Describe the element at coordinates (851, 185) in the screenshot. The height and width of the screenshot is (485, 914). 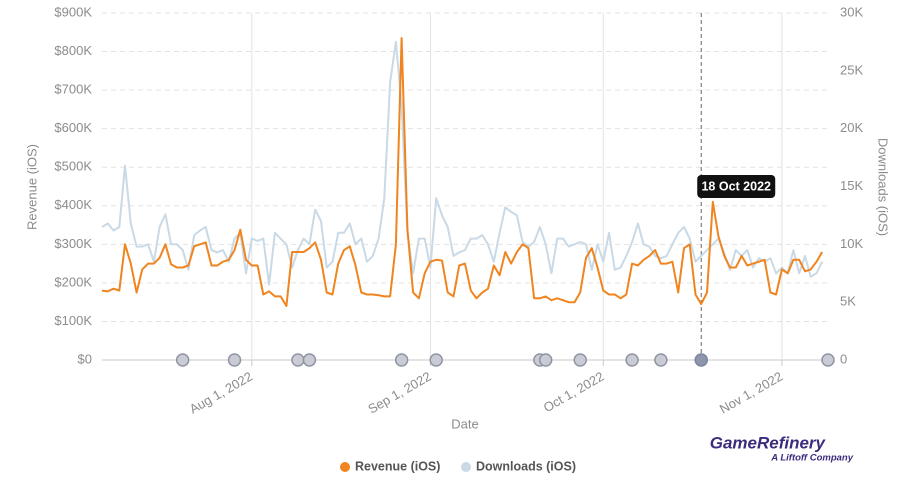
I see `y2-tick-label: 15K` at that location.